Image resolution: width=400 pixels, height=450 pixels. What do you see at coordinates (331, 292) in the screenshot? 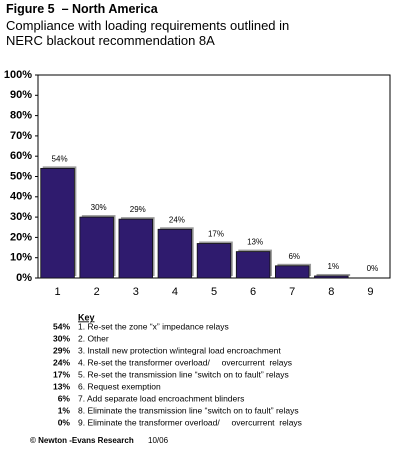
I see `x-tick-label: 8` at bounding box center [331, 292].